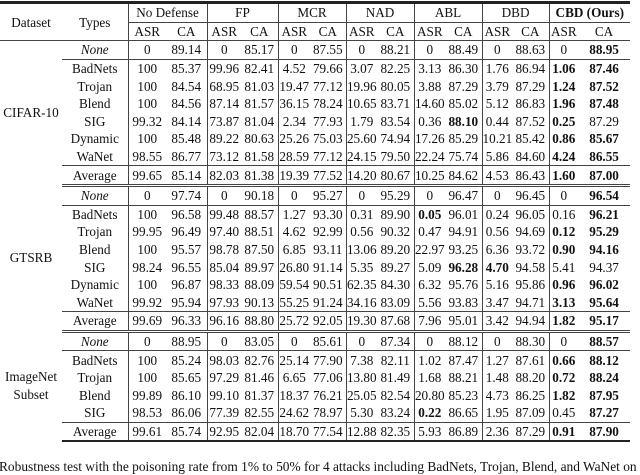 The width and height of the screenshot is (640, 475). Describe the element at coordinates (430, 413) in the screenshot. I see `asr-value: 0.22` at that location.